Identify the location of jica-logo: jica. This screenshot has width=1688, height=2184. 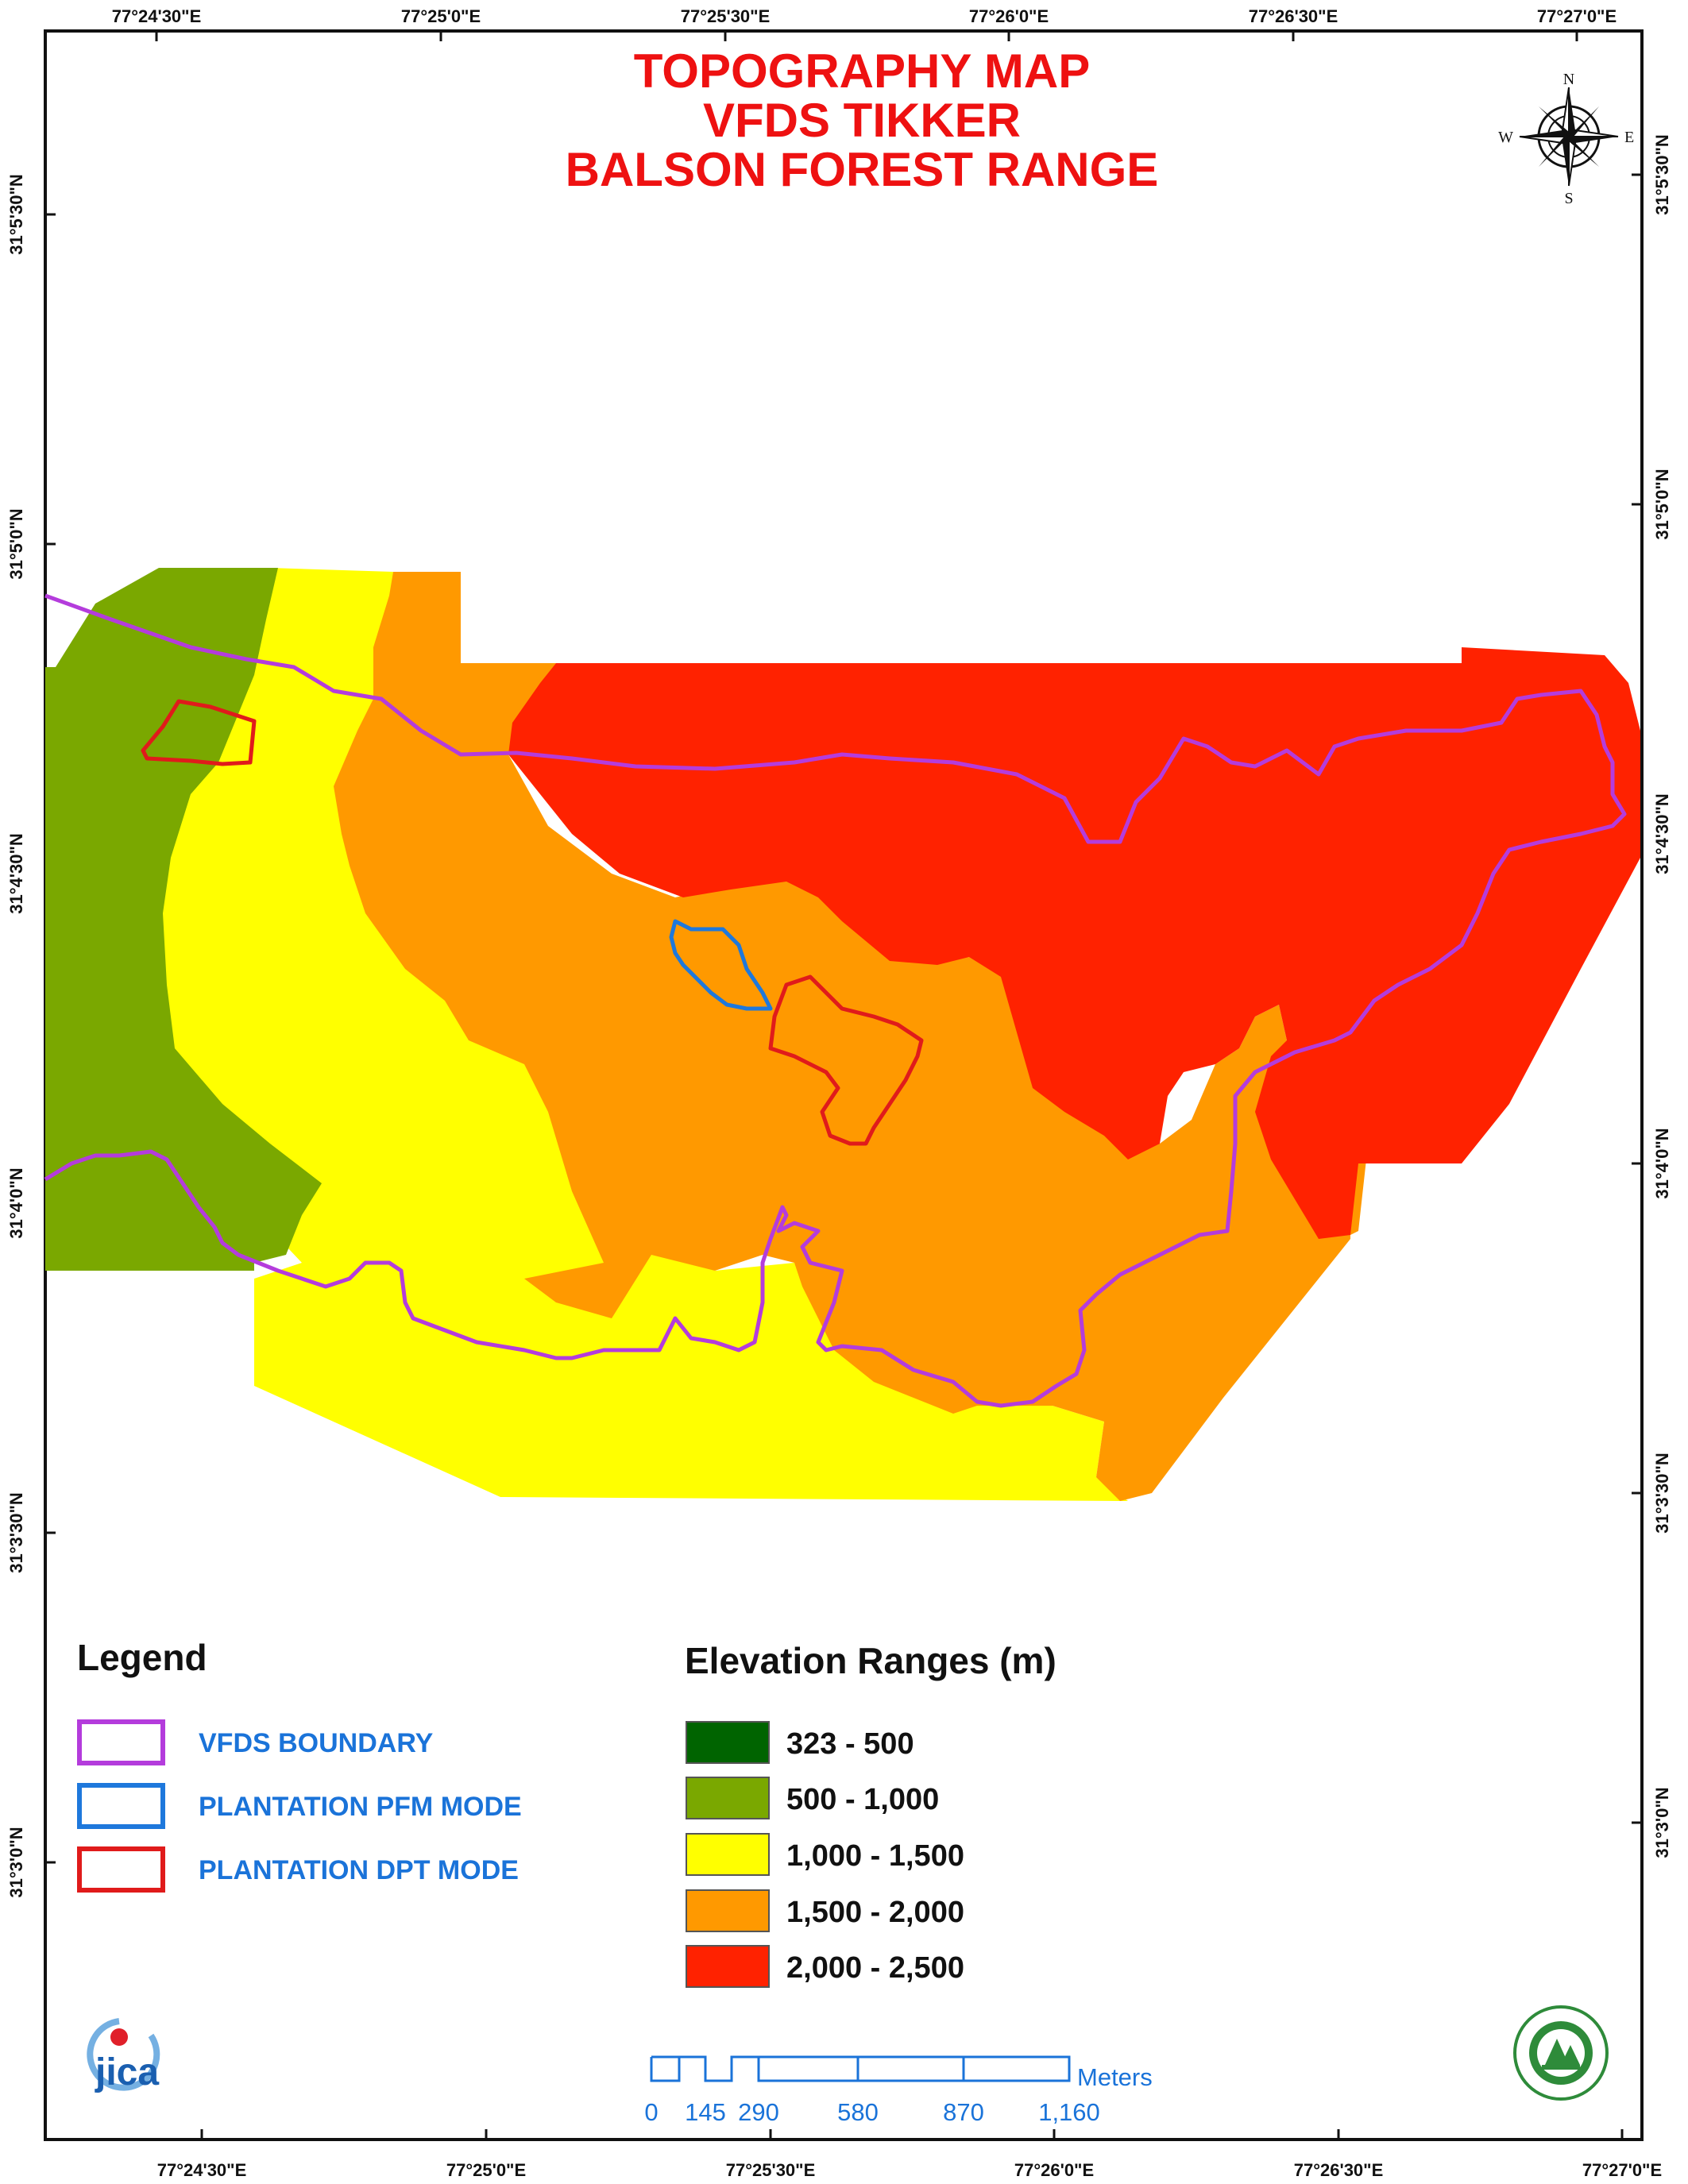
(123, 2055).